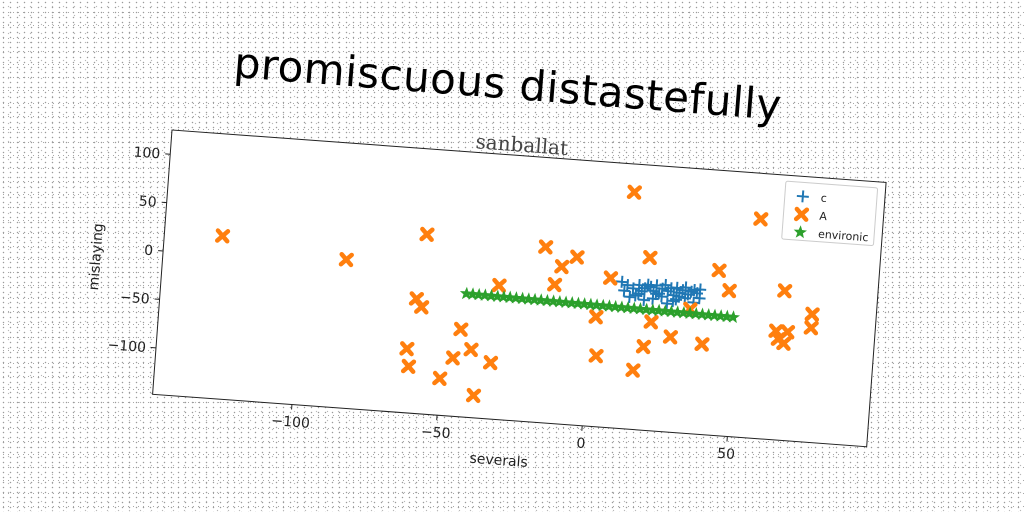 This screenshot has height=512, width=1024. I want to click on y-ticks: −100 −50 0 50 100, so click(139, 250).